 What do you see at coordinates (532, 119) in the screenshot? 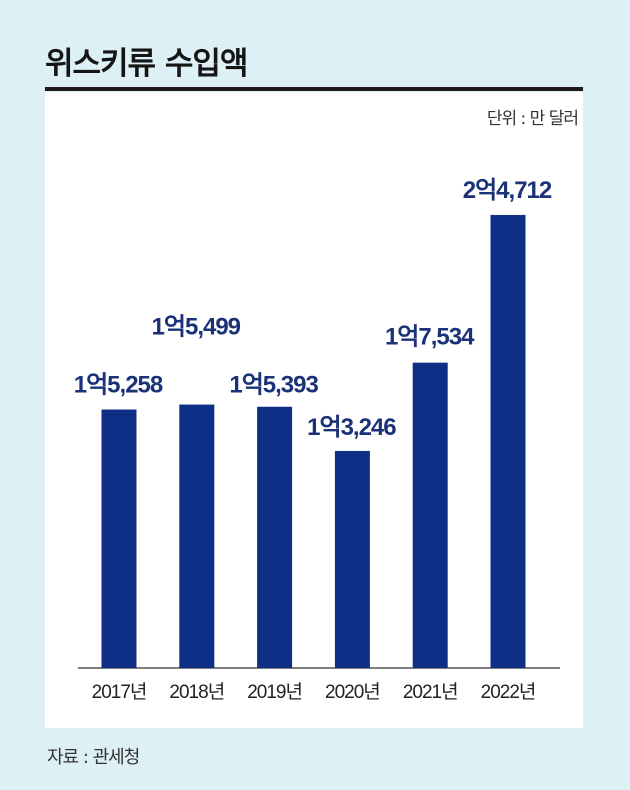
I see `unit-label: 단위 : 만 달러` at bounding box center [532, 119].